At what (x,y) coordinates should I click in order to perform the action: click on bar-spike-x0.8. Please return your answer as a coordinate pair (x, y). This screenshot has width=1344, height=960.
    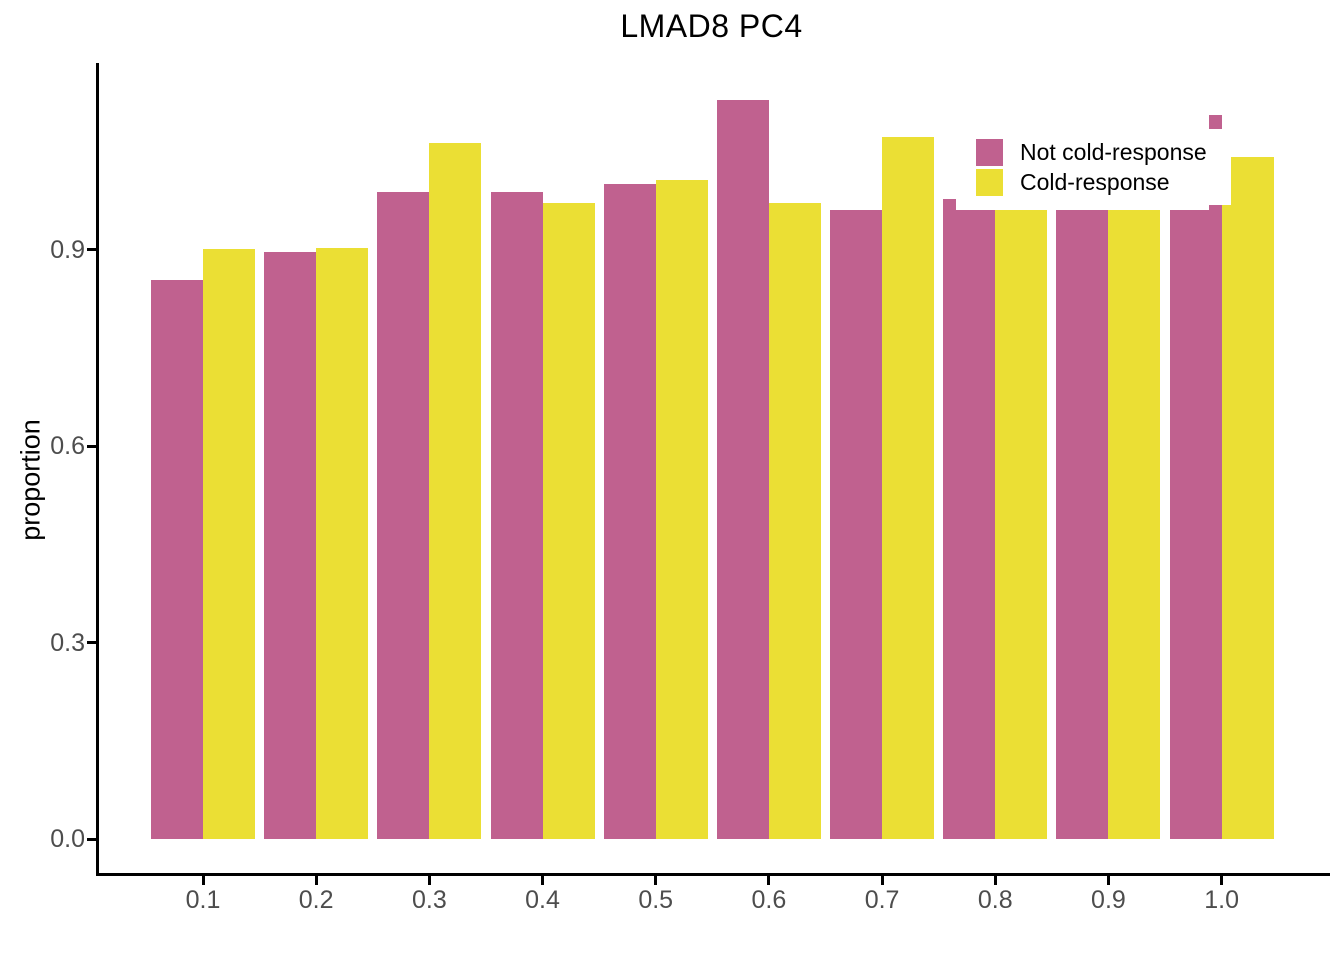
    Looking at the image, I should click on (950, 519).